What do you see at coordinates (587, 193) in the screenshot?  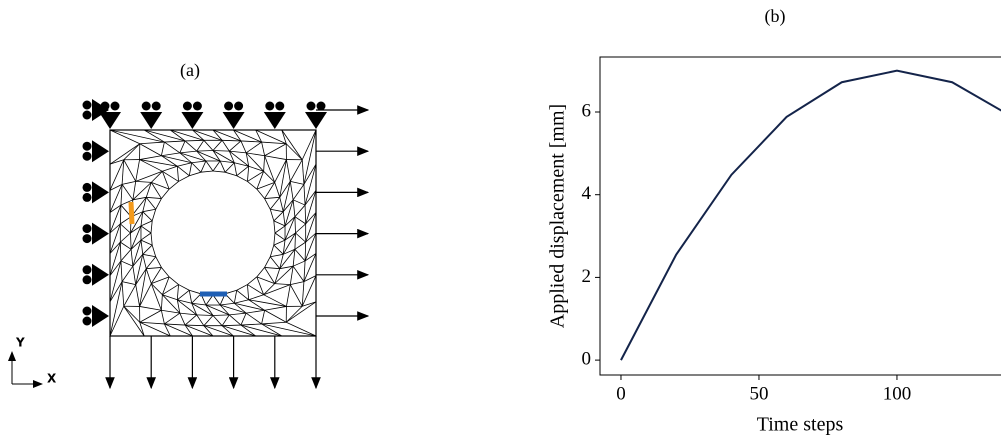 I see `y-tick-label: 4` at bounding box center [587, 193].